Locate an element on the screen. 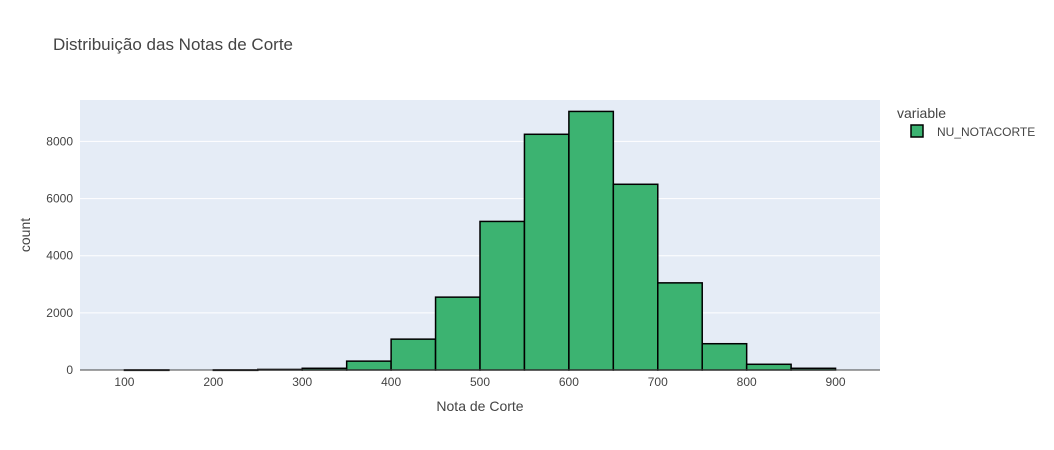  x-tick-label: 900 is located at coordinates (836, 382).